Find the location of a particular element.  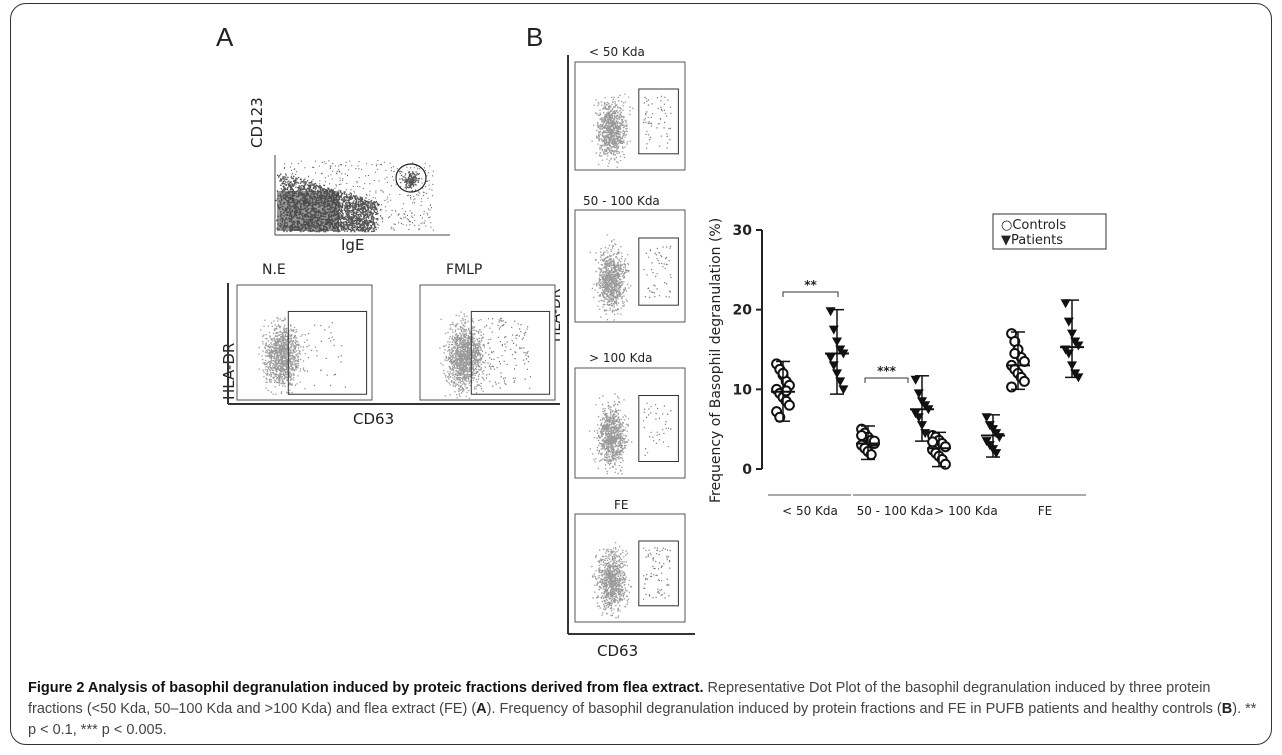

gating-plot-xlabel: IgE is located at coordinates (353, 245).